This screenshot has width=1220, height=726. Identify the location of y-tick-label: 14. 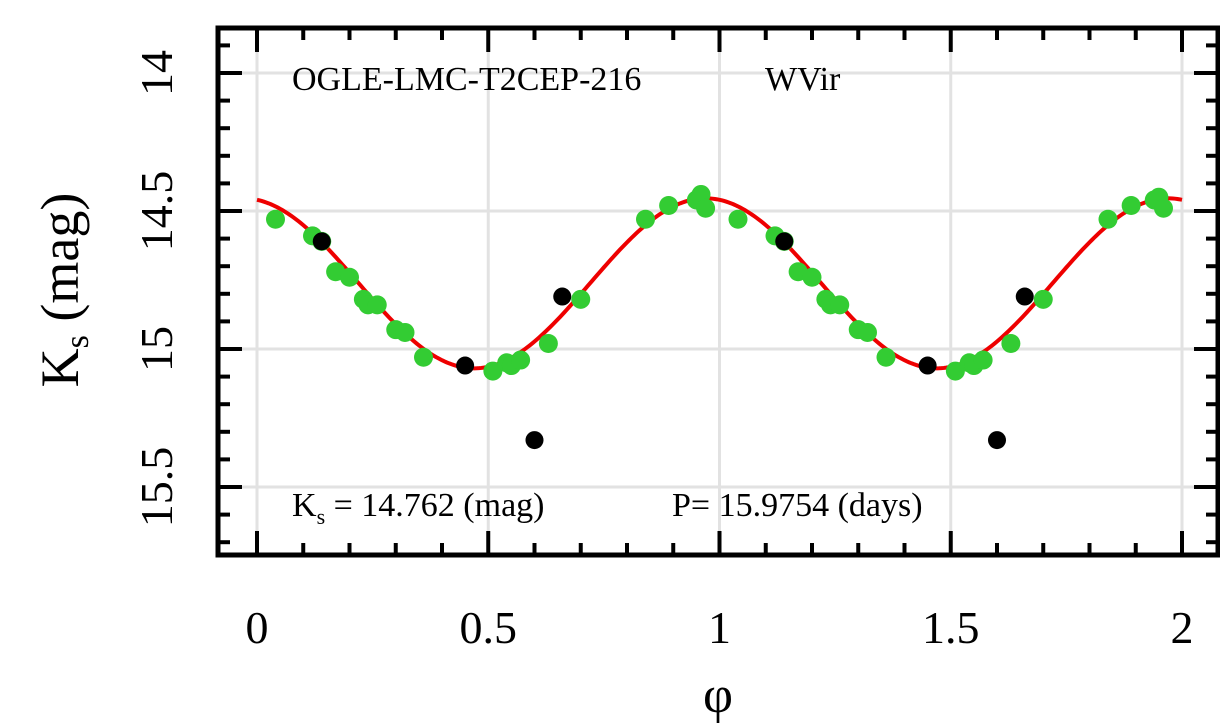
(156, 73).